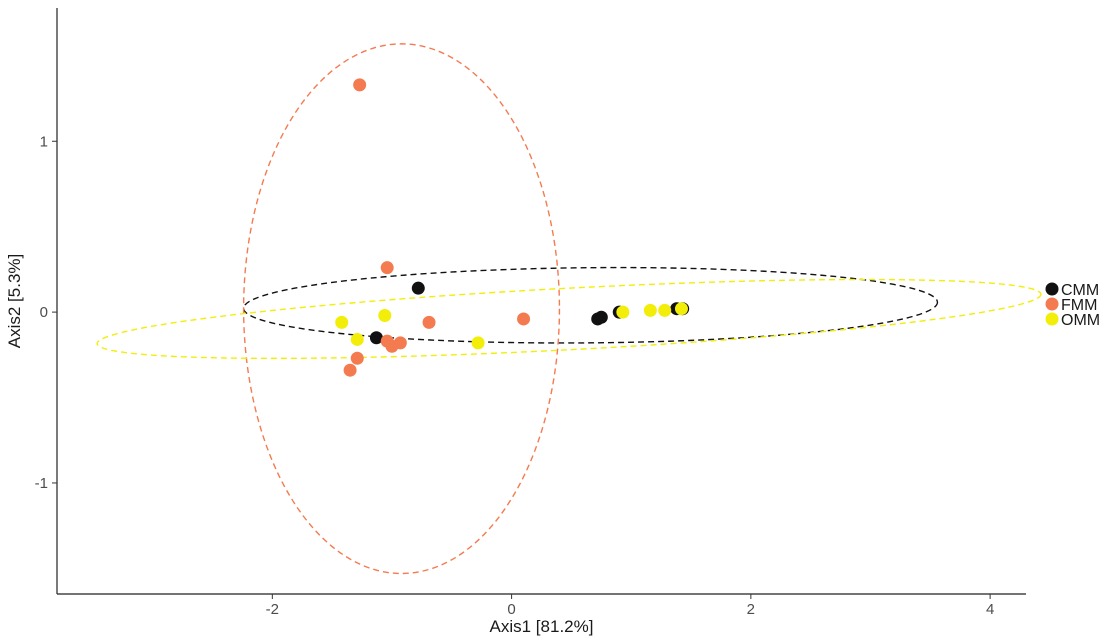 The height and width of the screenshot is (636, 1107). Describe the element at coordinates (14, 301) in the screenshot. I see `y-axis-title: Axis2 [5.3%]` at that location.